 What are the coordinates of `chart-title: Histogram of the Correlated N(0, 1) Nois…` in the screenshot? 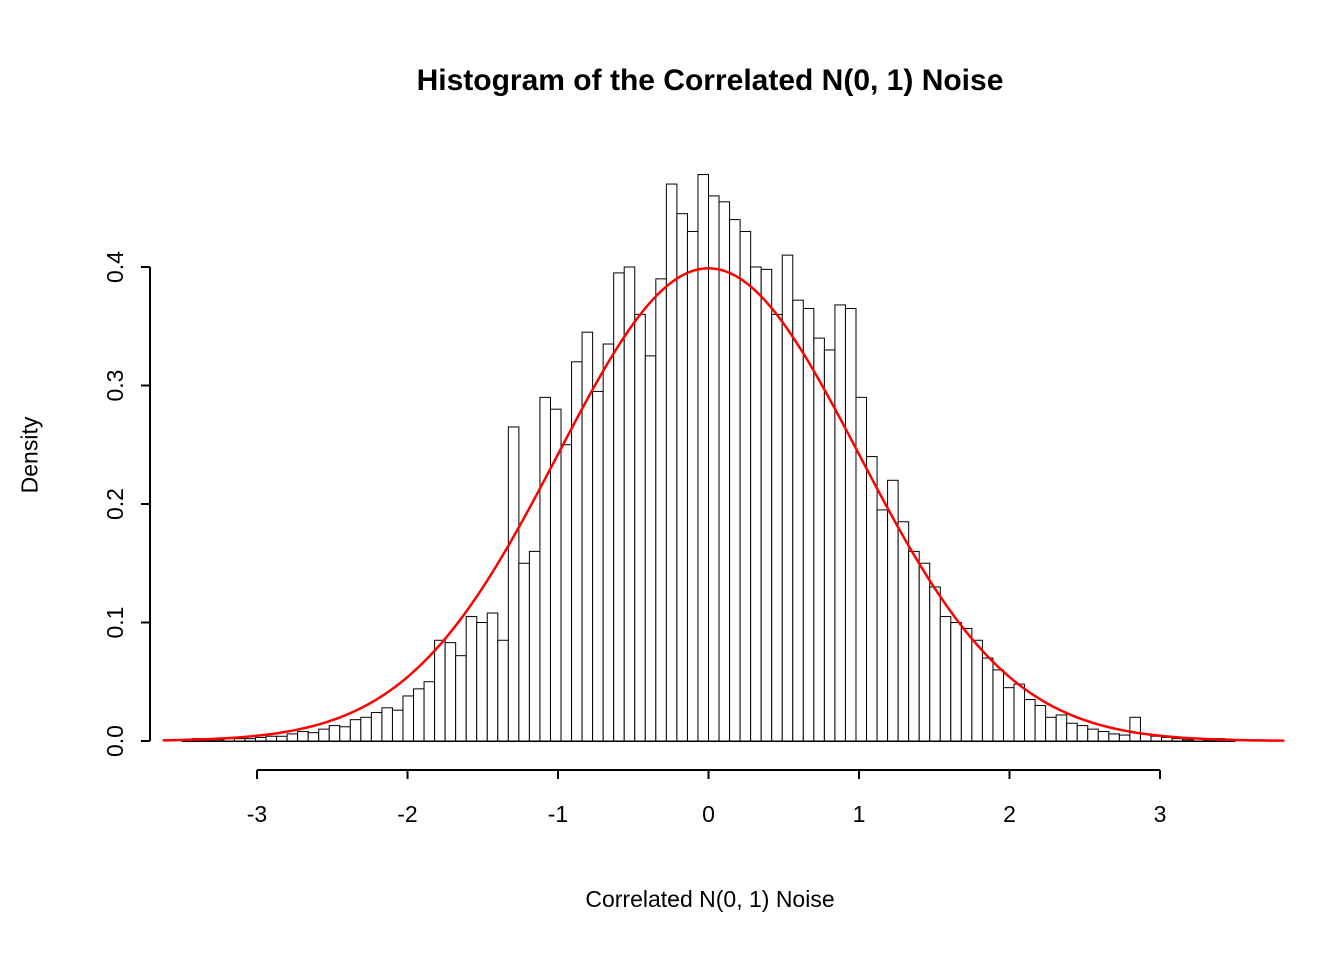 It's located at (710, 80).